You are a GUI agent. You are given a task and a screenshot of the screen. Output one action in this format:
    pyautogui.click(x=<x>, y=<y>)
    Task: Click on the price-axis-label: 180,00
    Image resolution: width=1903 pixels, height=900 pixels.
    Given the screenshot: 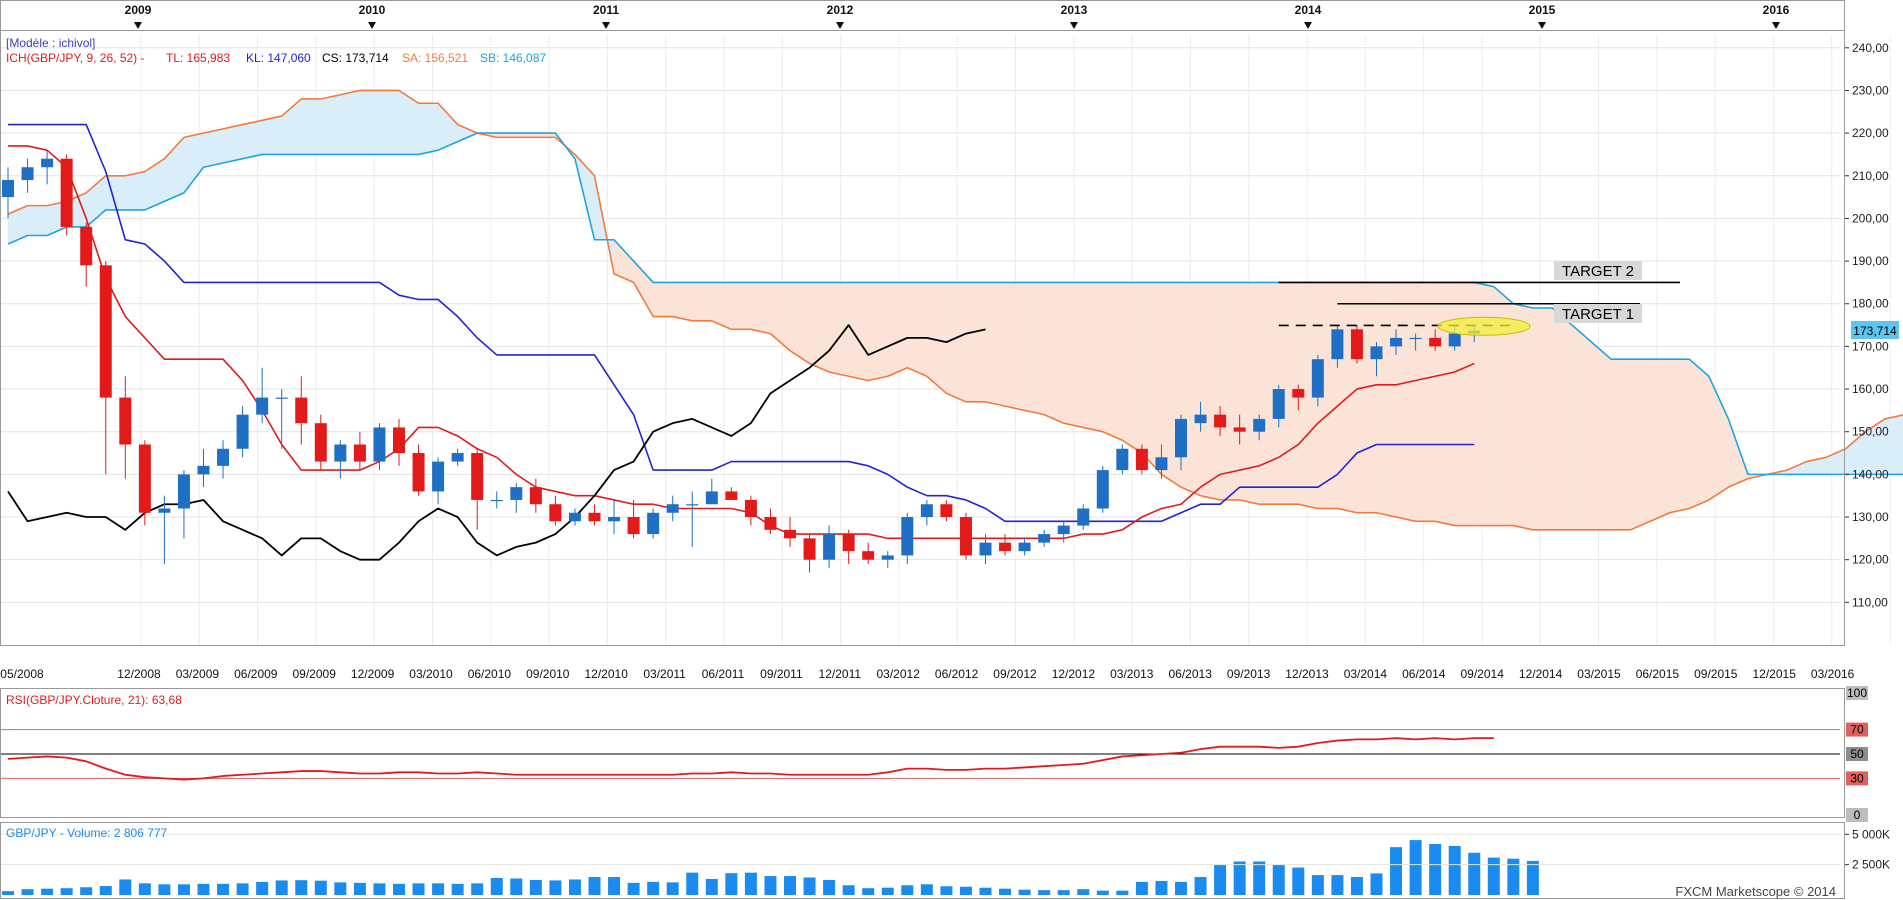 What is the action you would take?
    pyautogui.click(x=1870, y=304)
    